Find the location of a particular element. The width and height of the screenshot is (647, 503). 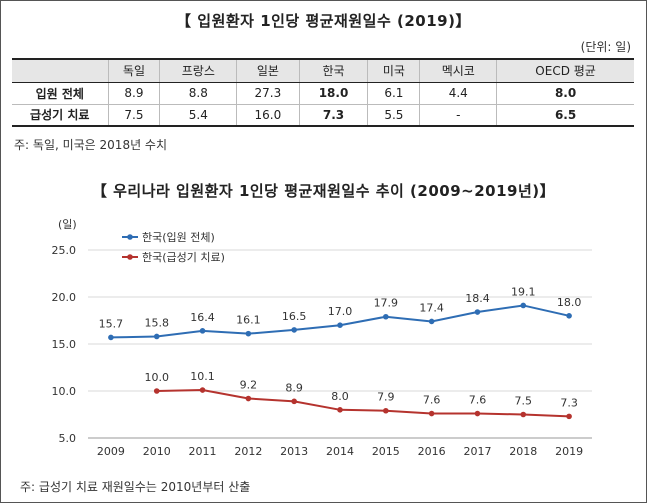

data-label: 8.9 is located at coordinates (294, 387).